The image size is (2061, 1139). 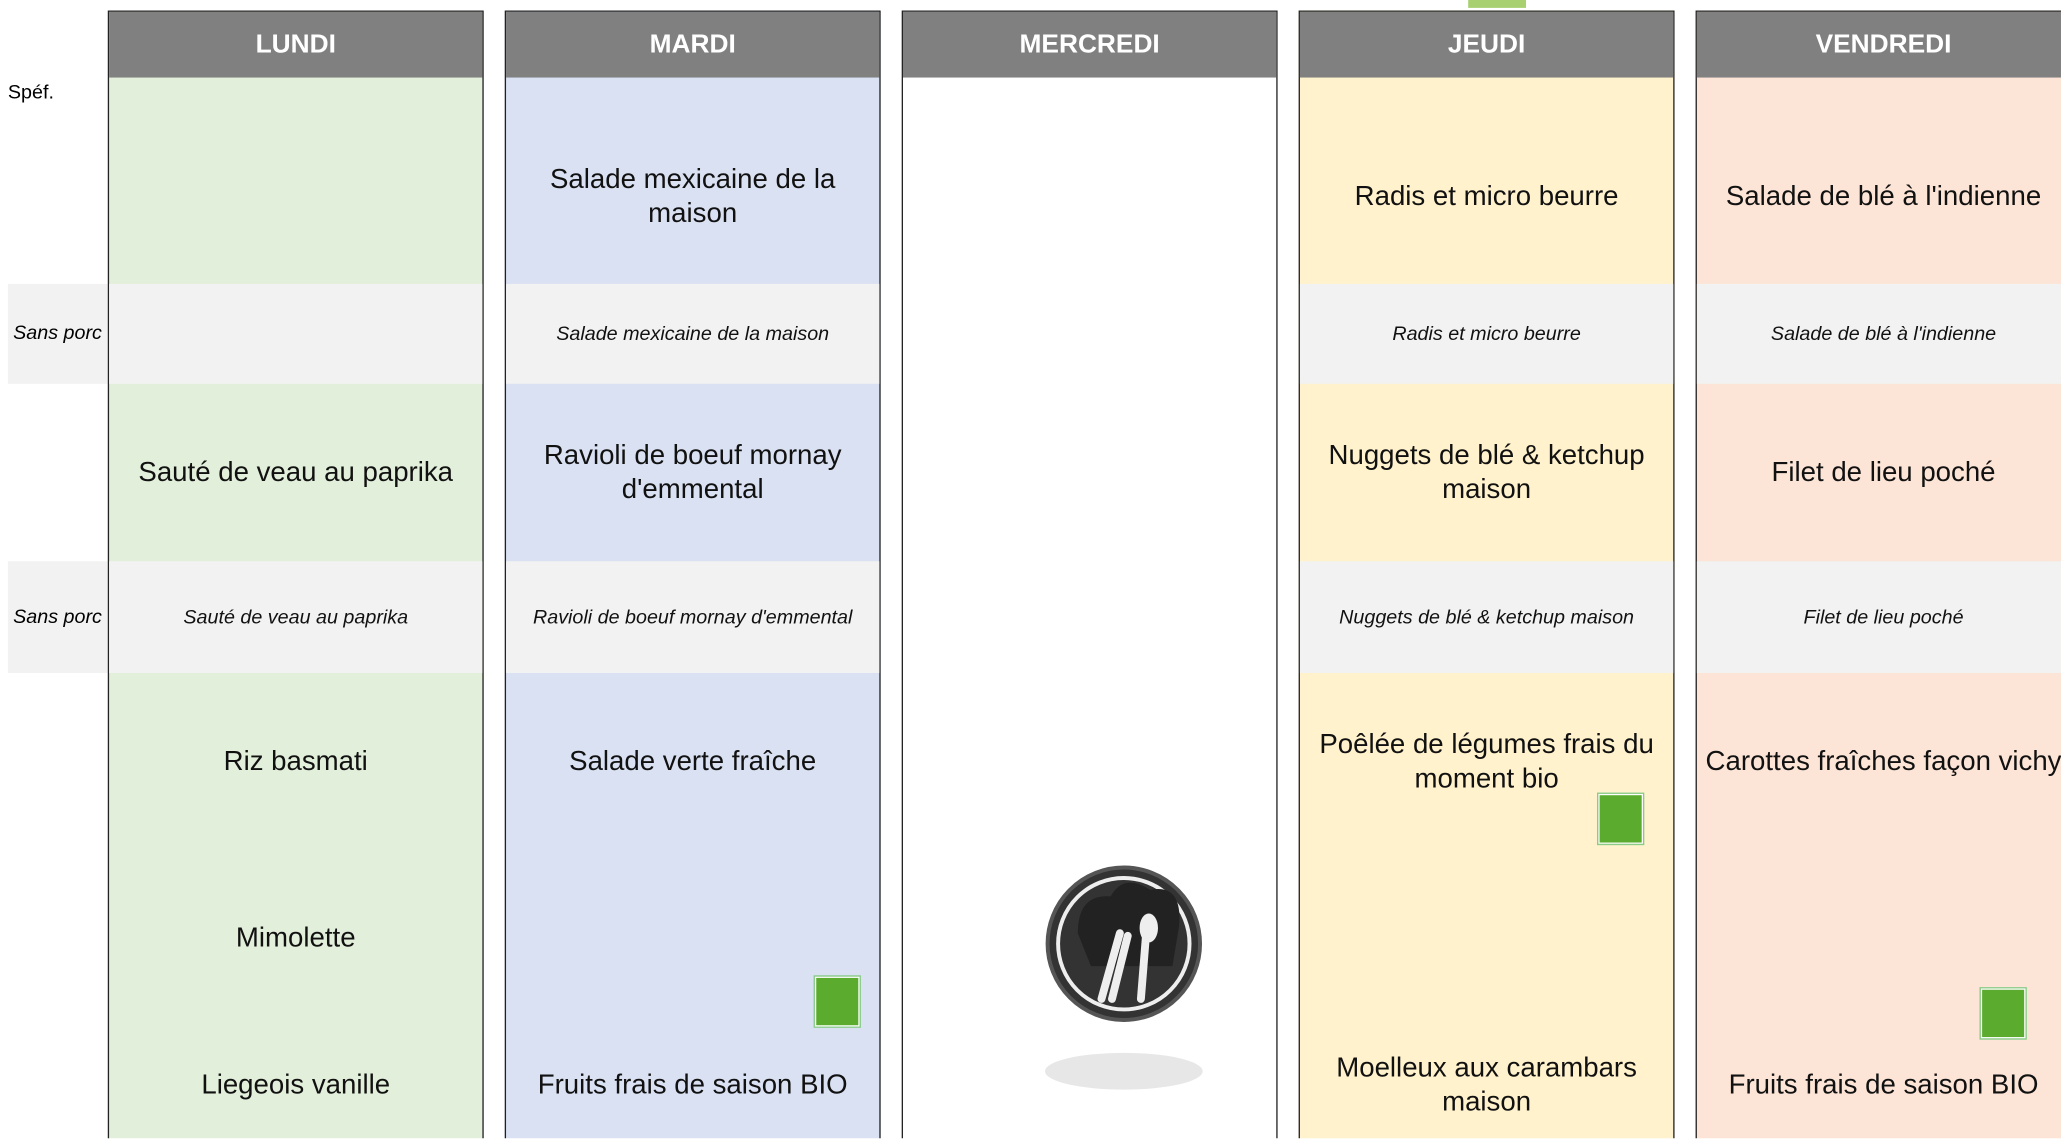 I want to click on menu-item: Riz basmati, so click(x=295, y=761).